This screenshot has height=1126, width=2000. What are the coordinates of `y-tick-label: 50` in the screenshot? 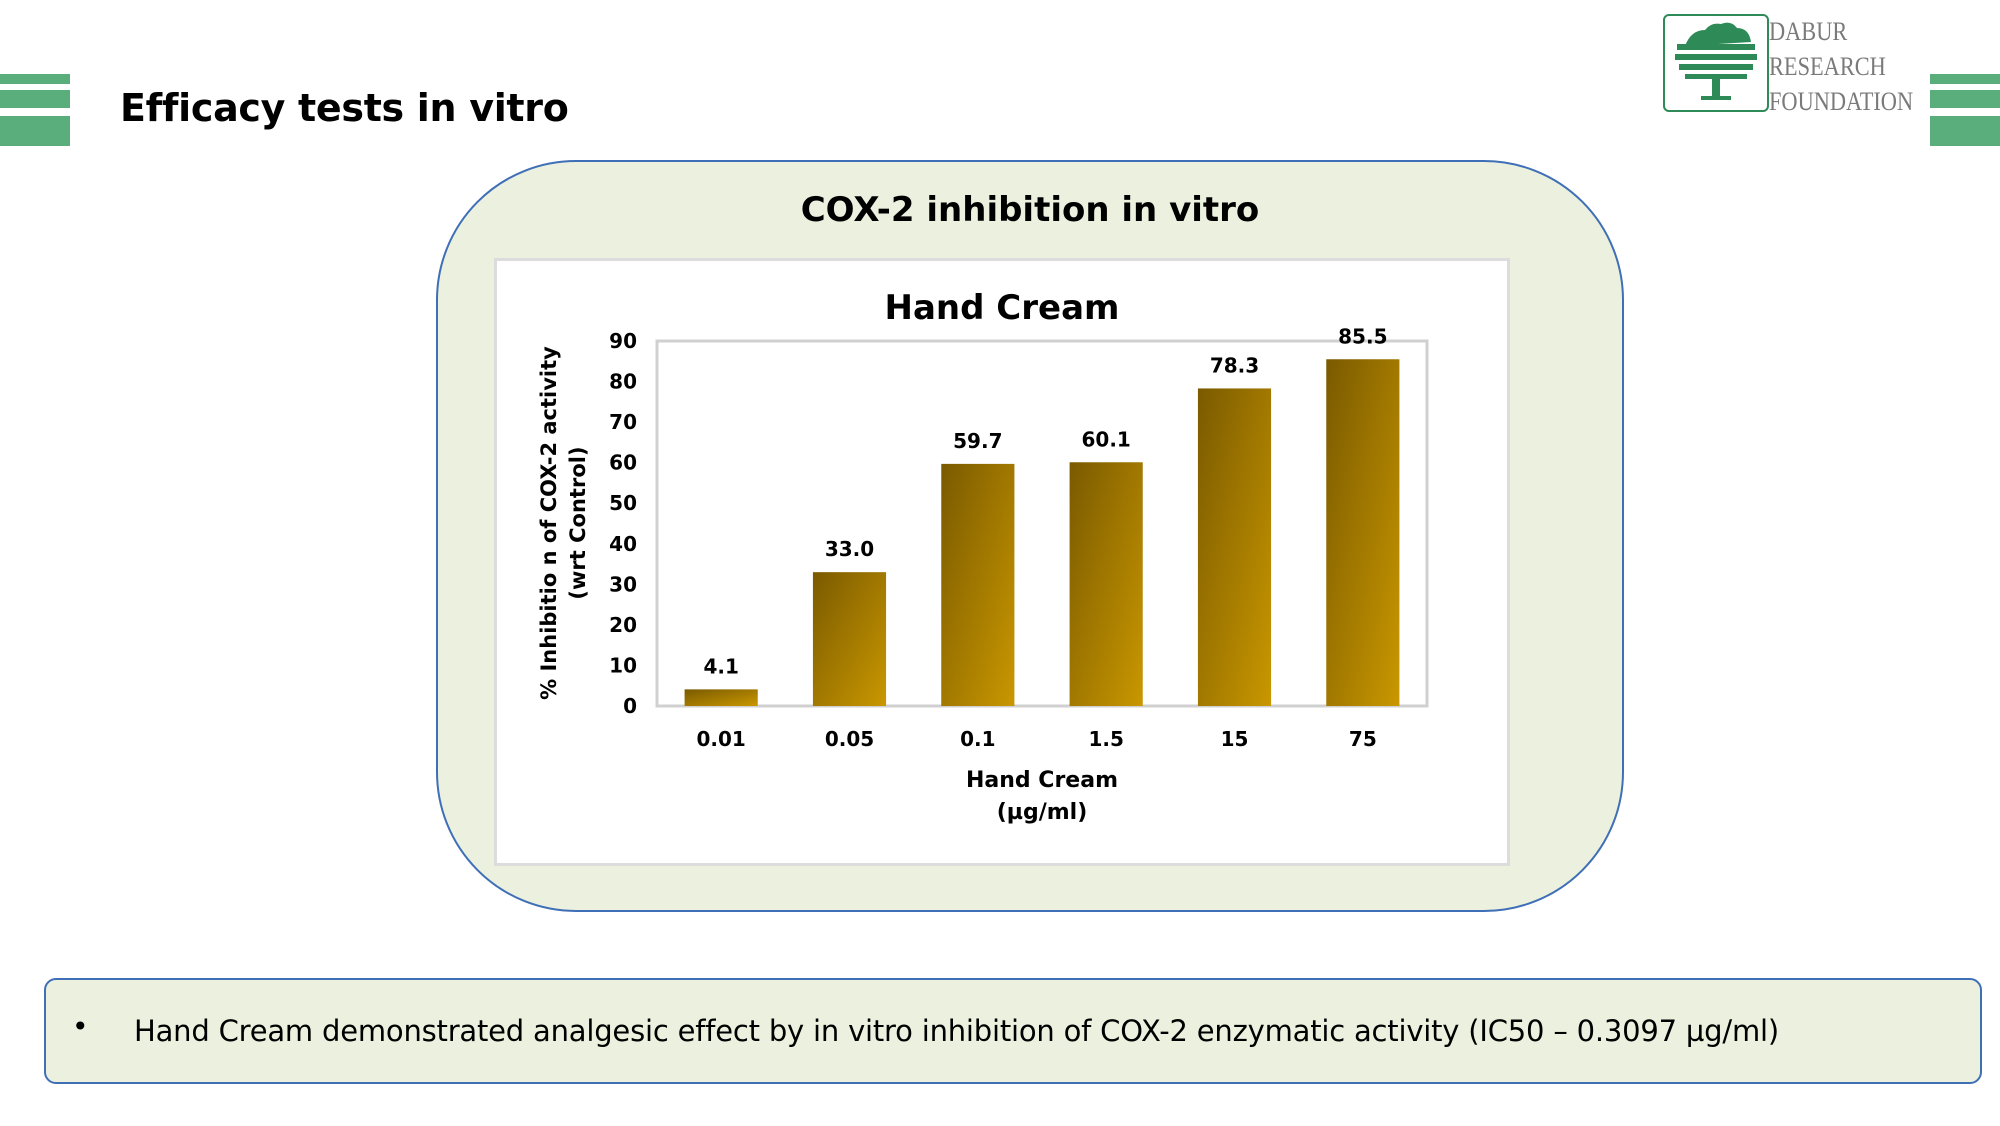 It's located at (623, 503).